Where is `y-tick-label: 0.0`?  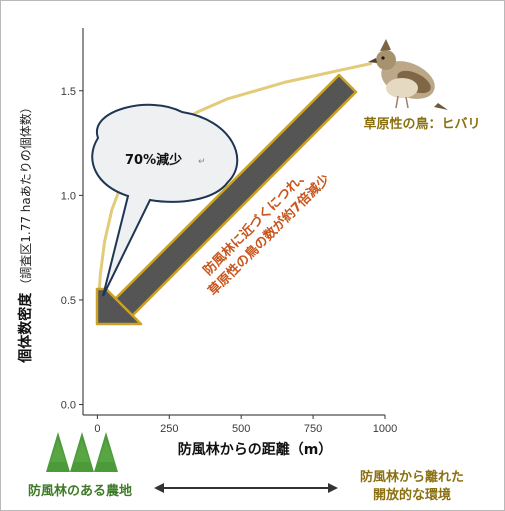 y-tick-label: 0.0 is located at coordinates (68, 406).